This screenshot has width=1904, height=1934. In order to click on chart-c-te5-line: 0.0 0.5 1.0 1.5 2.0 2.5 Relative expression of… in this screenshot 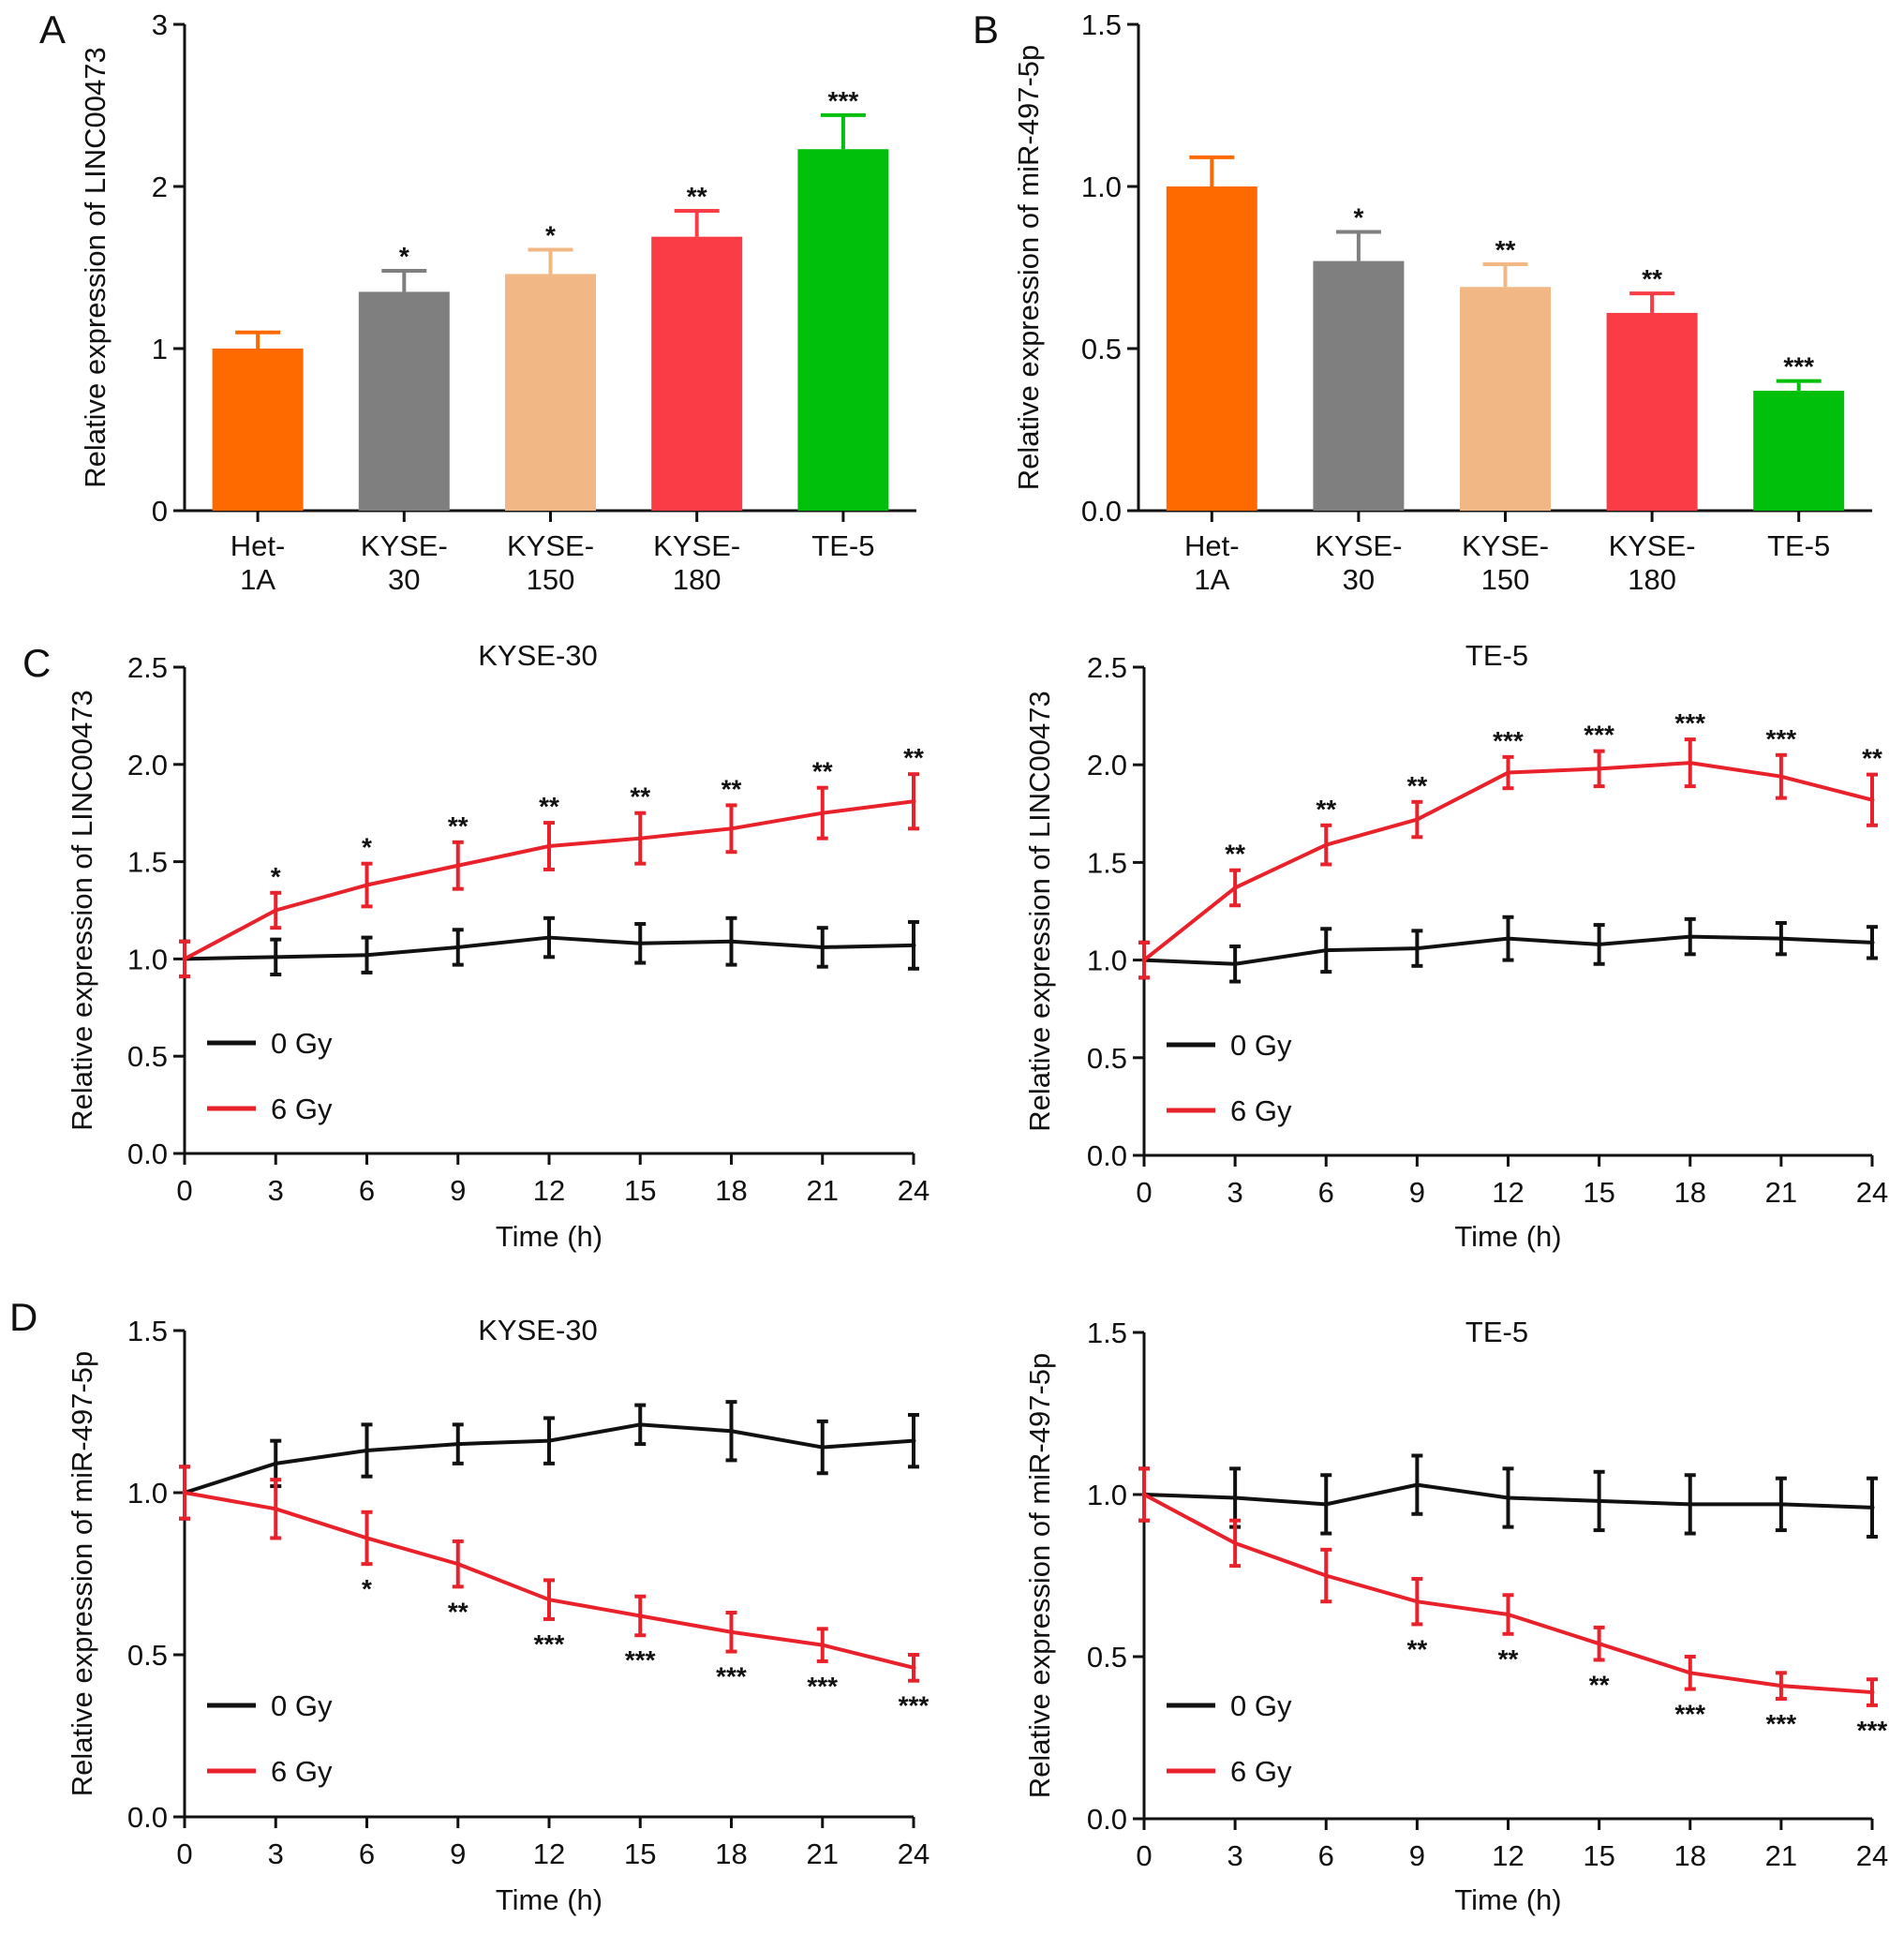, I will do `click(1455, 946)`.